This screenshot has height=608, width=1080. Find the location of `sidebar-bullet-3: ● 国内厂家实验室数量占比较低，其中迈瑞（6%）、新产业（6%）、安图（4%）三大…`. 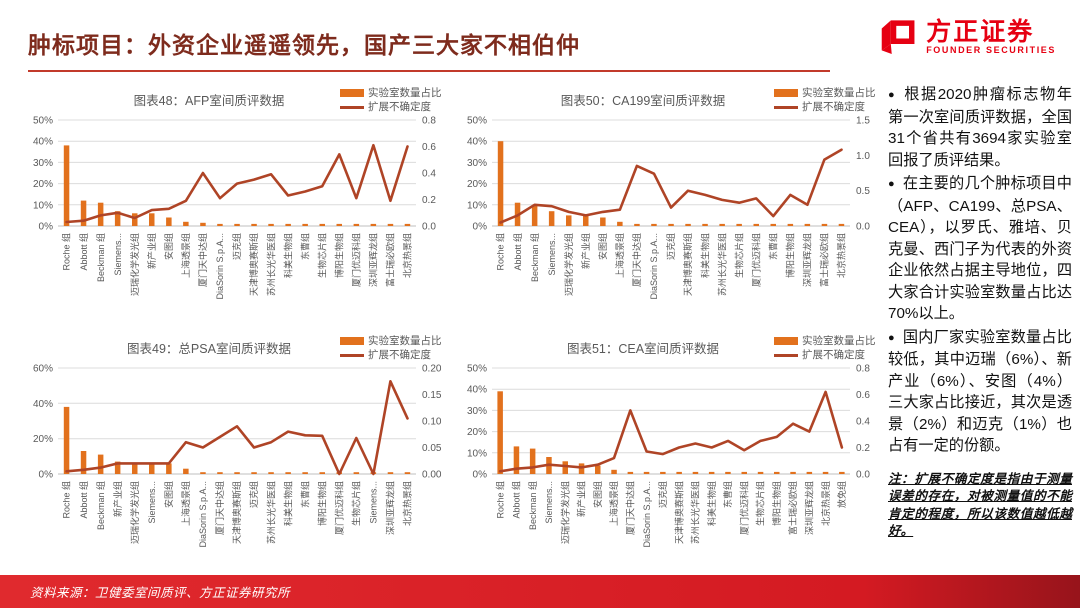

sidebar-bullet-3: ● 国内厂家实验室数量占比较低，其中迈瑞（6%）、新产业（6%）、安图（4%）三大… is located at coordinates (980, 391).